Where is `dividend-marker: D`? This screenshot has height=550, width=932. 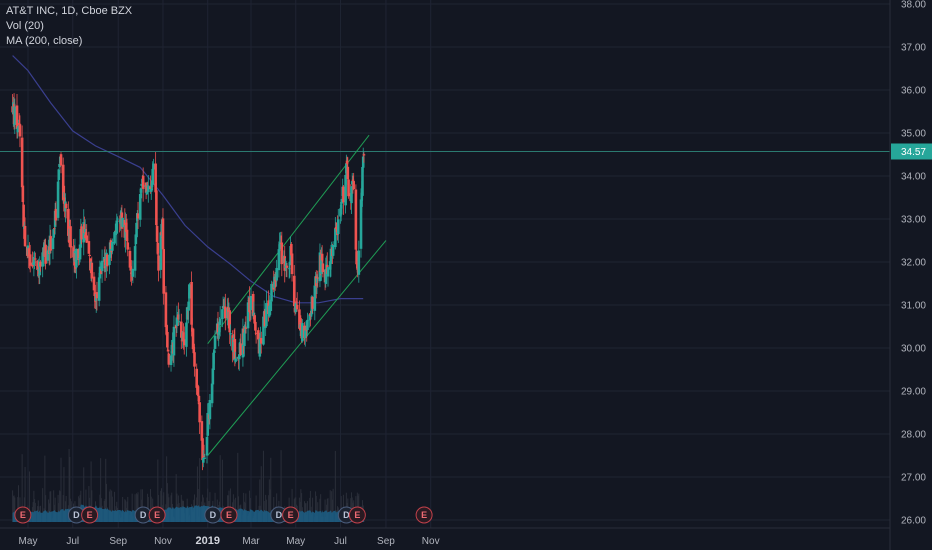 dividend-marker: D is located at coordinates (213, 515).